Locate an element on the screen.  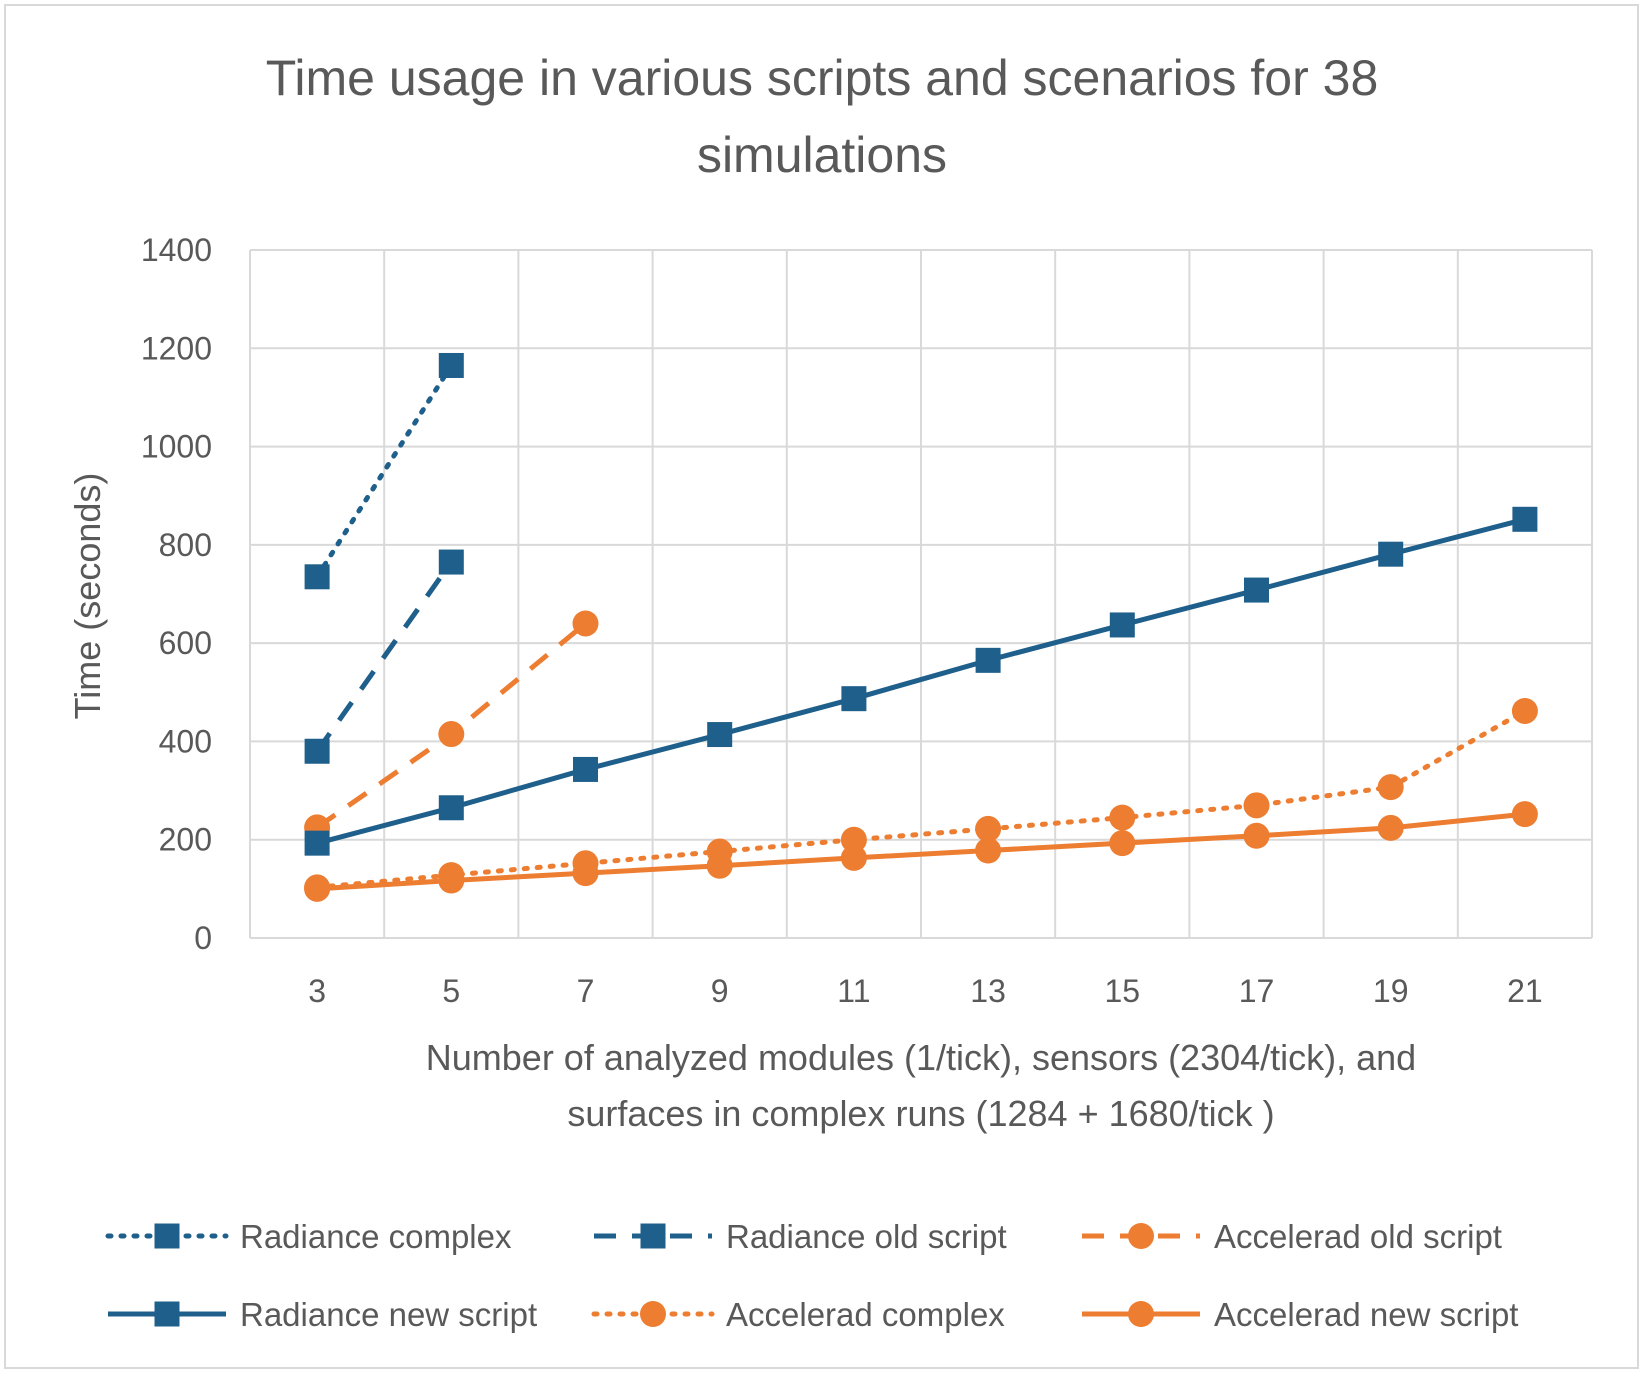
legend-item: Accelerad old script is located at coordinates (1292, 1236).